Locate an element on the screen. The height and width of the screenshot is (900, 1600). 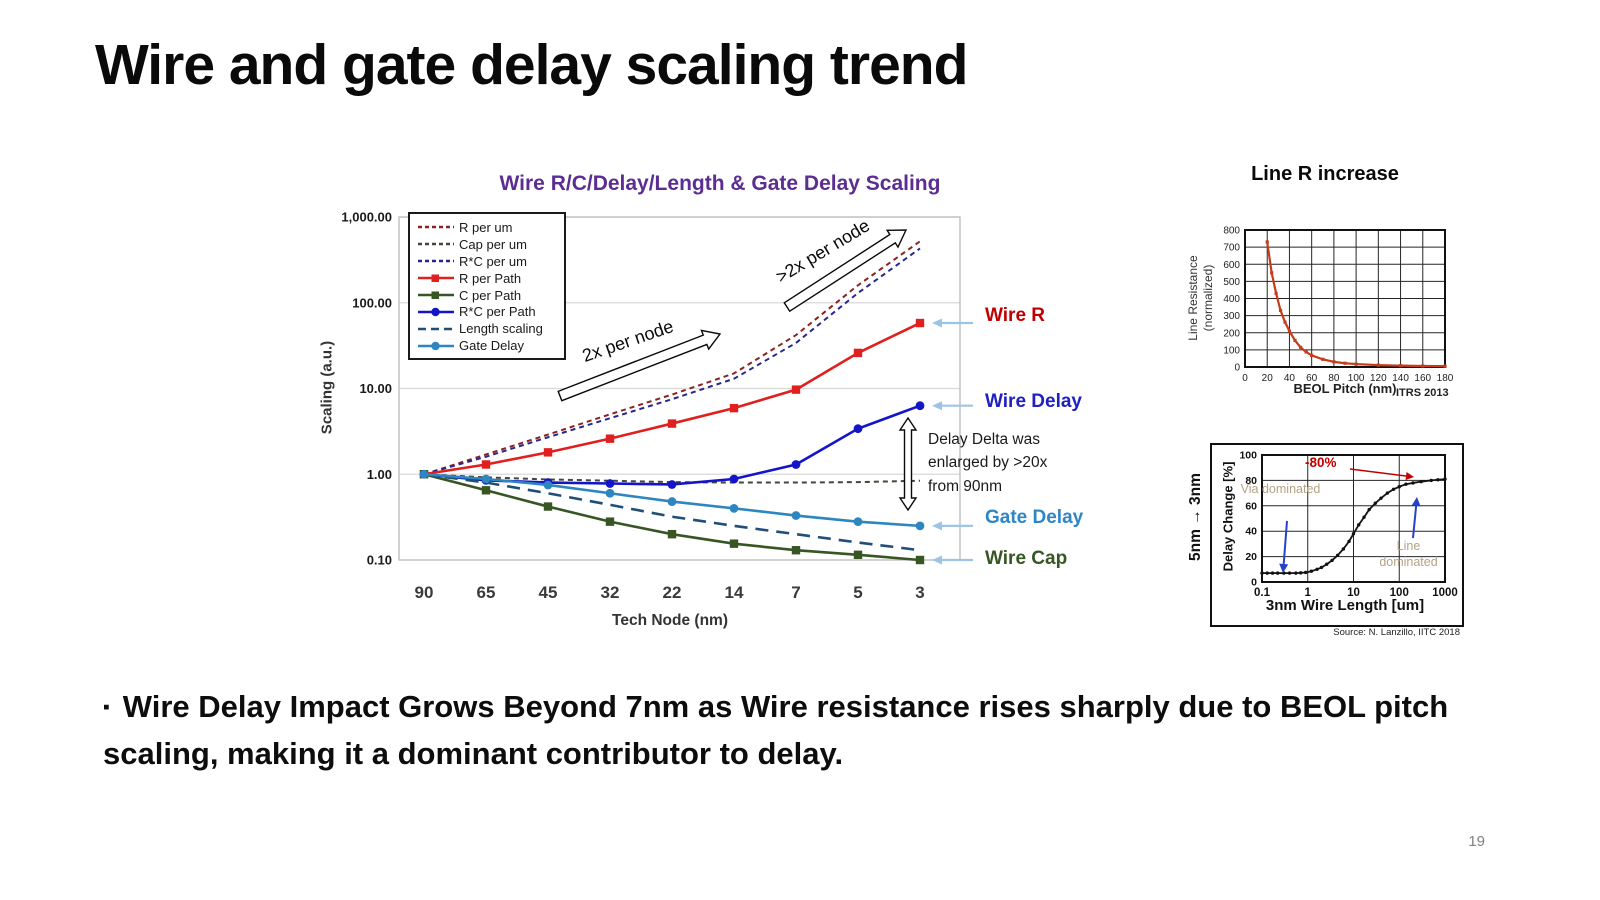
legend-item: R per Path is located at coordinates (487, 278).